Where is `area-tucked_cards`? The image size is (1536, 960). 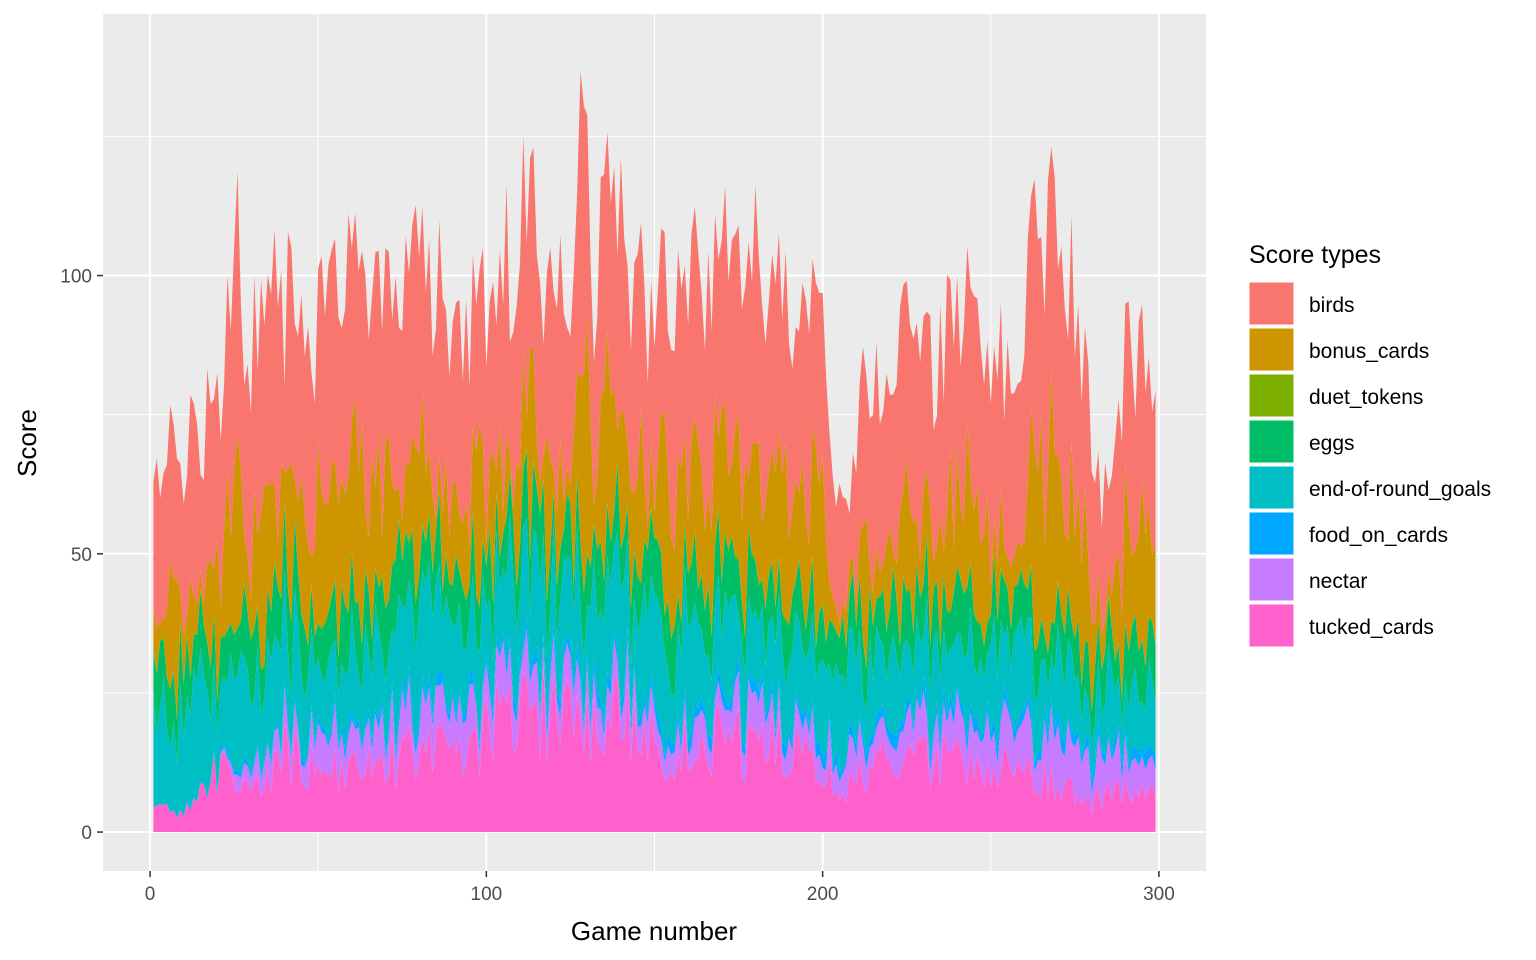
area-tucked_cards is located at coordinates (654, 749).